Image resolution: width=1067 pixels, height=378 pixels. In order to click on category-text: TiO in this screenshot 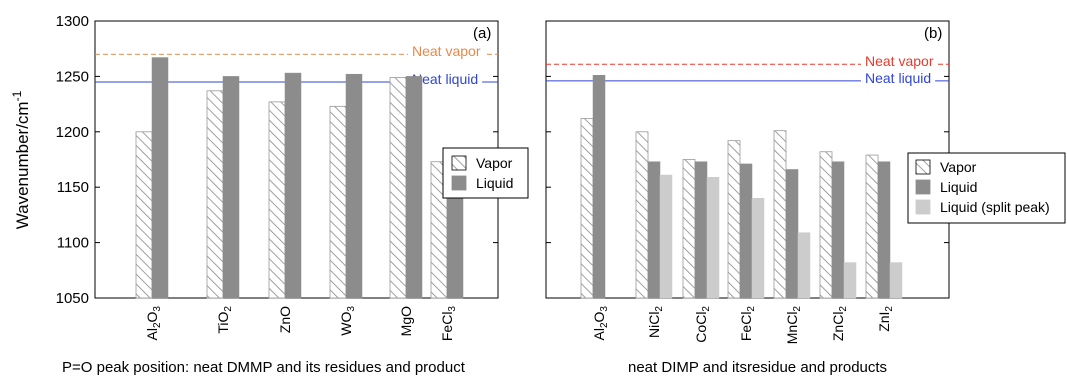, I will do `click(223, 322)`.